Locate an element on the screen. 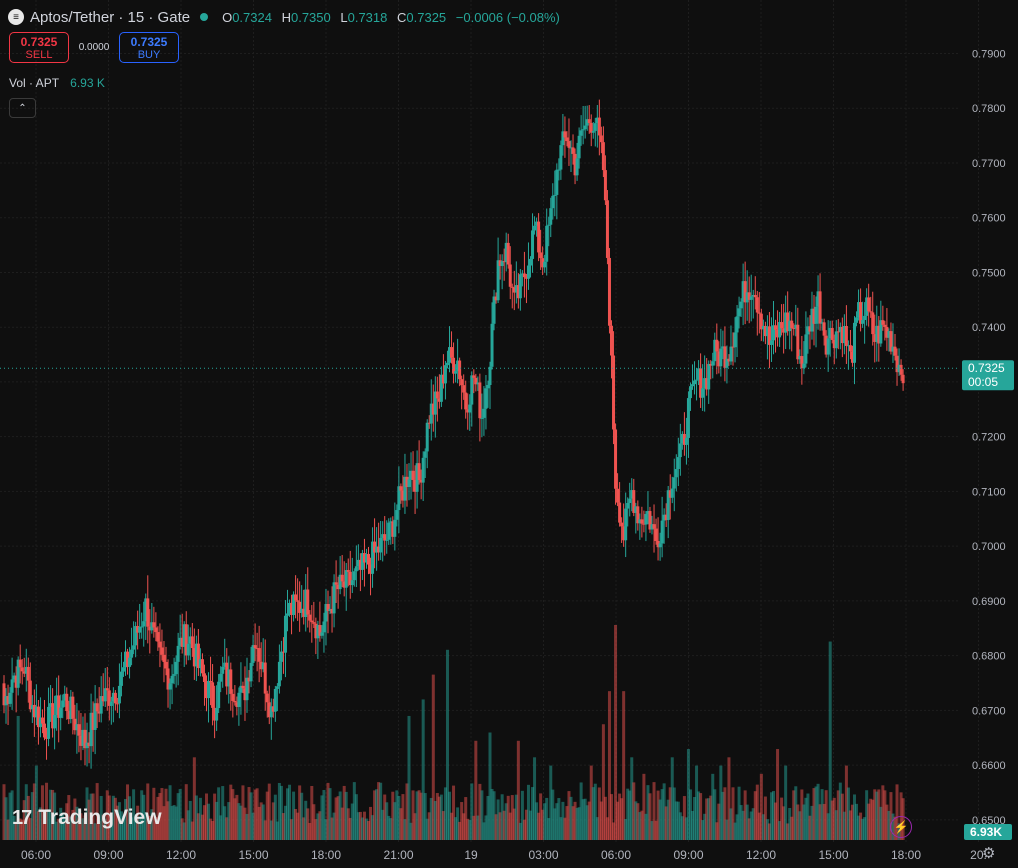  symbol-title: Aptos/Tether · 15 · Gate is located at coordinates (110, 17).